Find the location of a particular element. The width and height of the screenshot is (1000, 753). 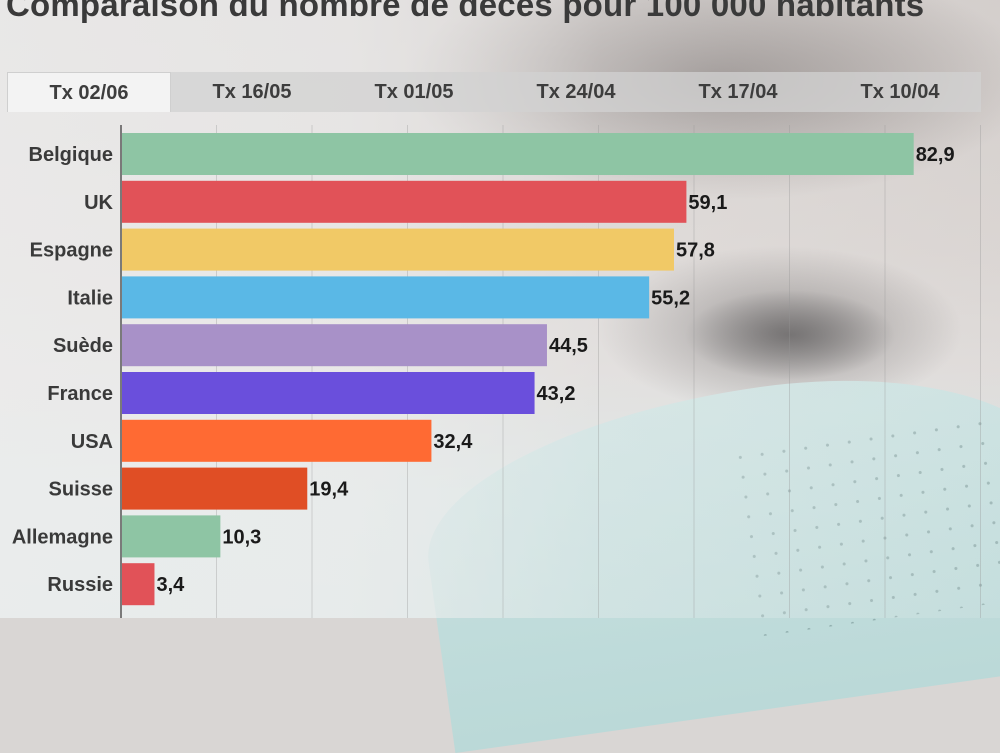

category-label: Suisse is located at coordinates (81, 490).